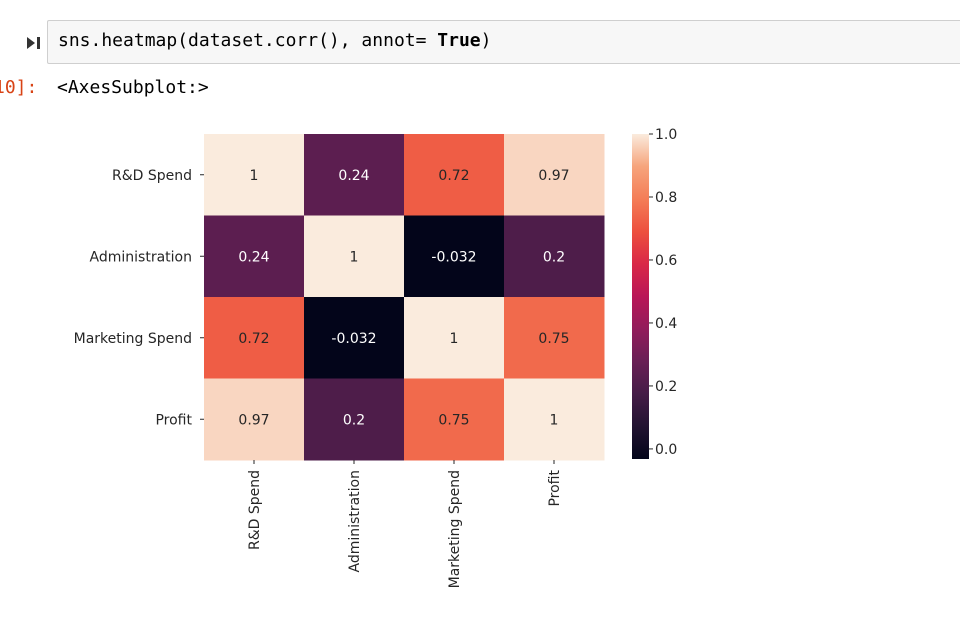 The width and height of the screenshot is (960, 619). I want to click on code-keyword: True, so click(459, 40).